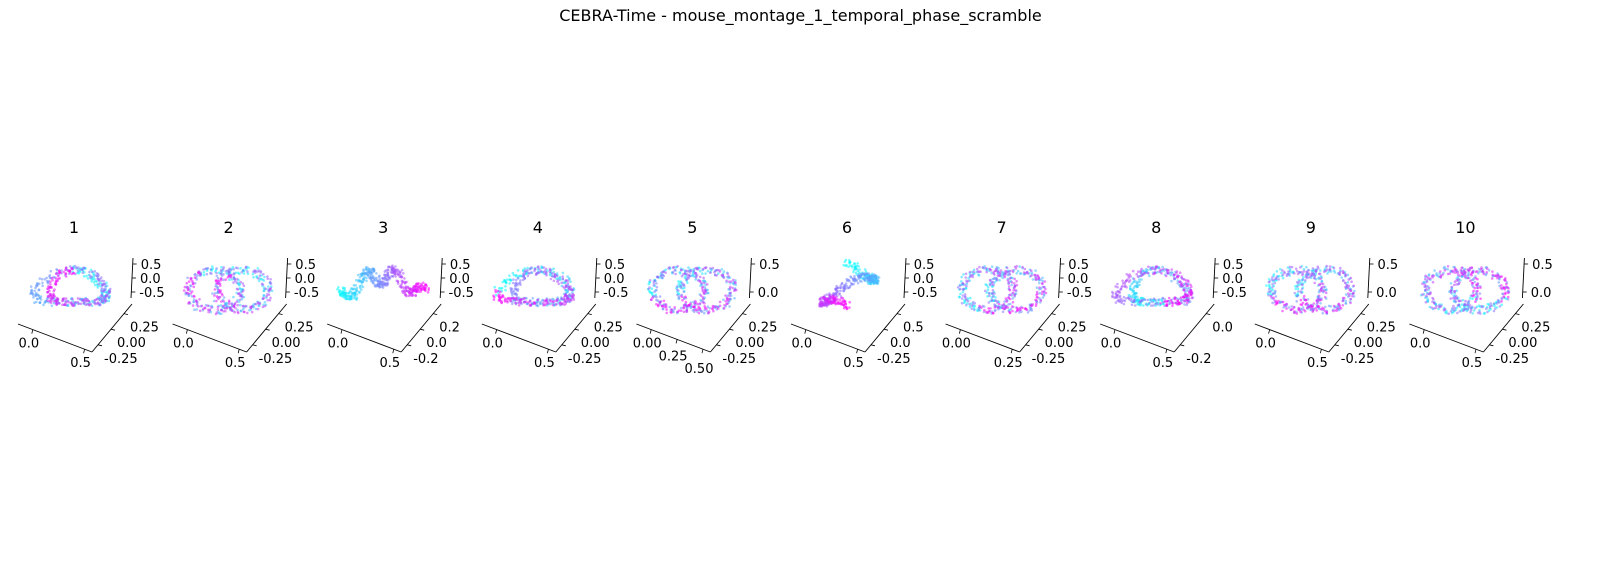  Describe the element at coordinates (538, 227) in the screenshot. I see `panel-title: 4` at that location.